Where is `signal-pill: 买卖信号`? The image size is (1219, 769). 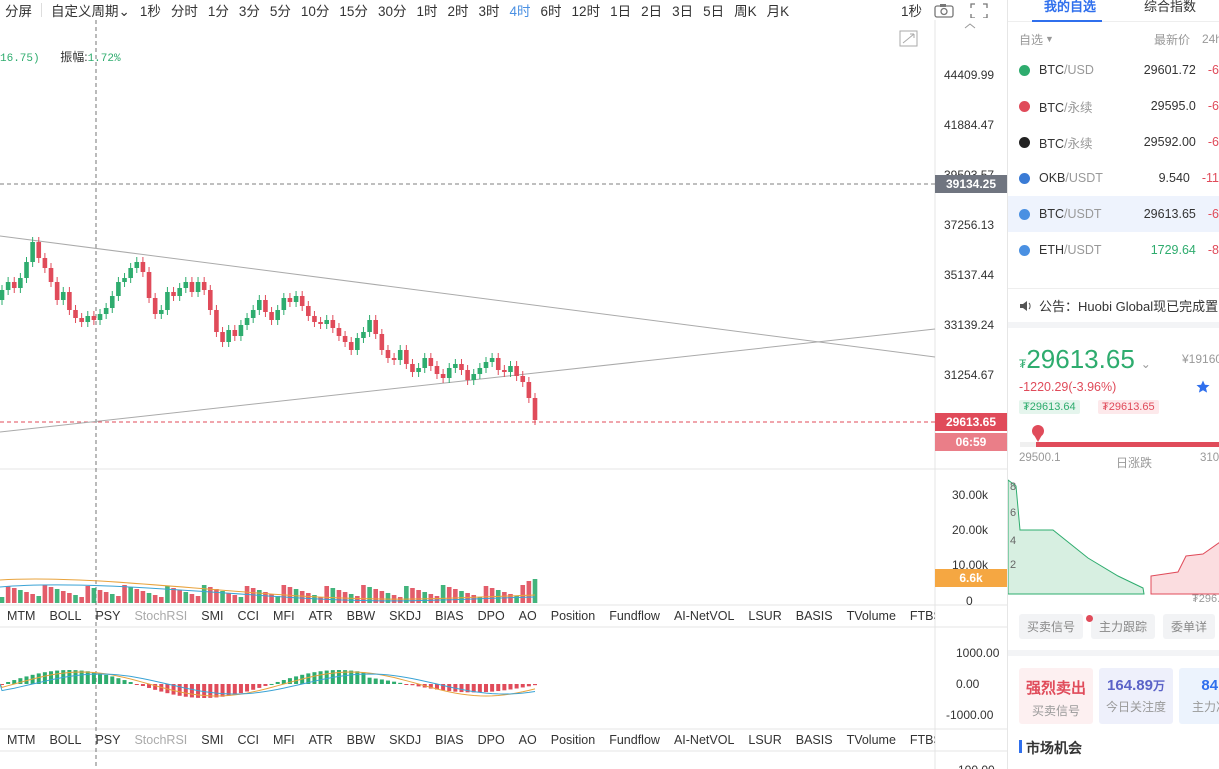 signal-pill: 买卖信号 is located at coordinates (1051, 626).